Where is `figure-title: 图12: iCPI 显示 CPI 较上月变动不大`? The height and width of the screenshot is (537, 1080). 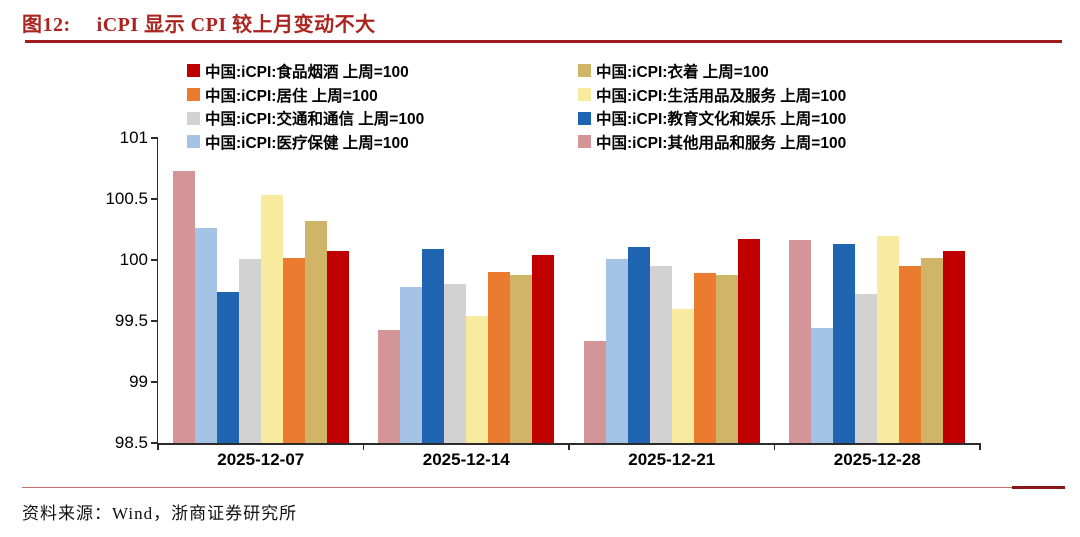
figure-title: 图12: iCPI 显示 CPI 较上月变动不大 is located at coordinates (199, 22).